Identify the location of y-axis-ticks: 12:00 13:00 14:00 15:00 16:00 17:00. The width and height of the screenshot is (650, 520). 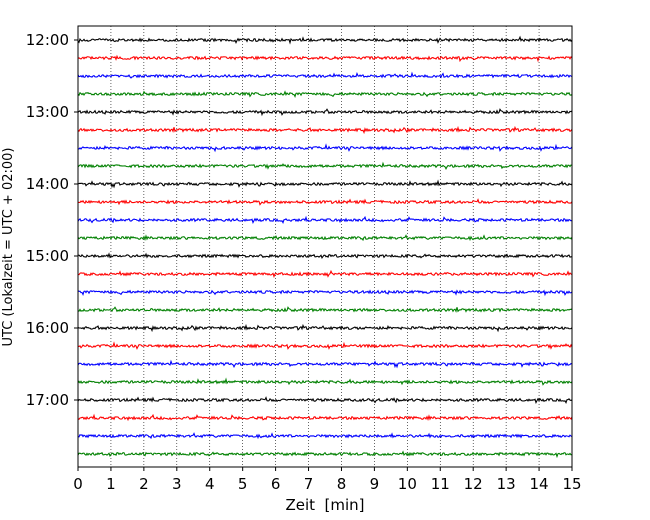
(52, 220).